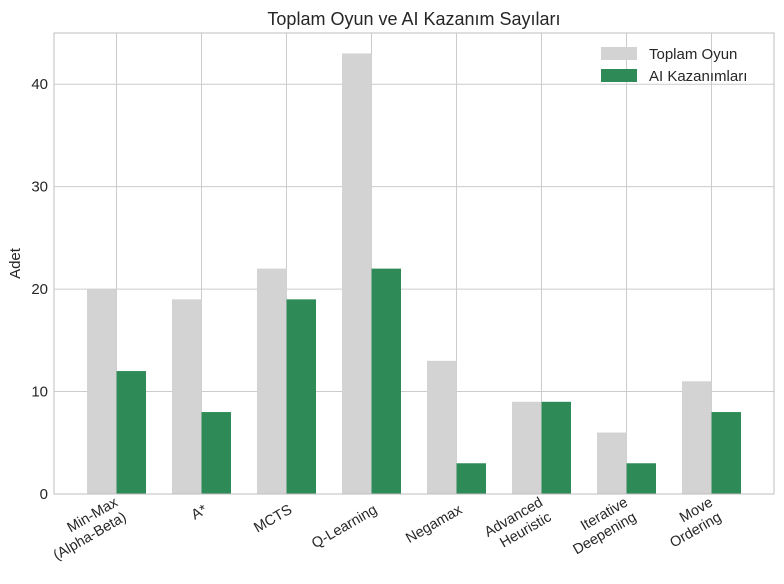  I want to click on x-tick-label-6: IterativeDeepening, so click(600, 527).